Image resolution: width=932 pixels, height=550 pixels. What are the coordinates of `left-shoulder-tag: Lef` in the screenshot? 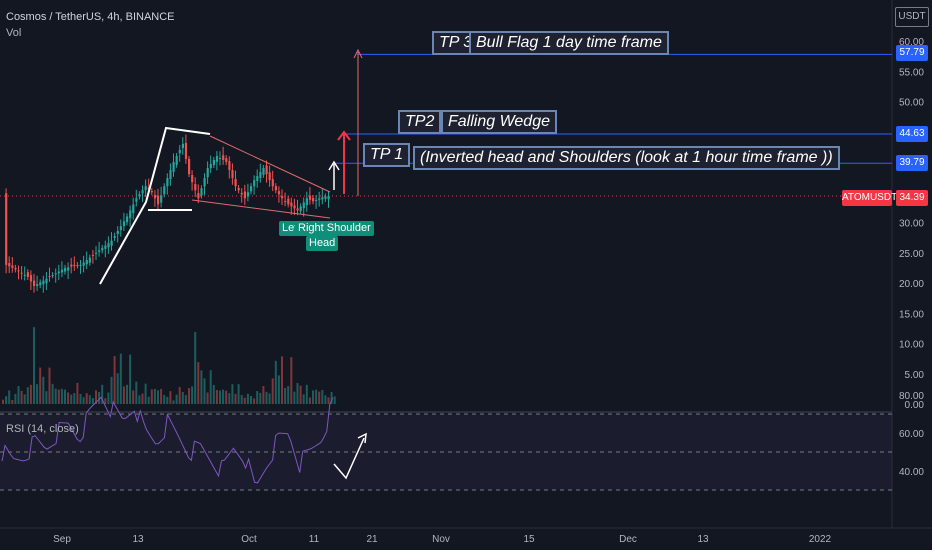 It's located at (290, 228).